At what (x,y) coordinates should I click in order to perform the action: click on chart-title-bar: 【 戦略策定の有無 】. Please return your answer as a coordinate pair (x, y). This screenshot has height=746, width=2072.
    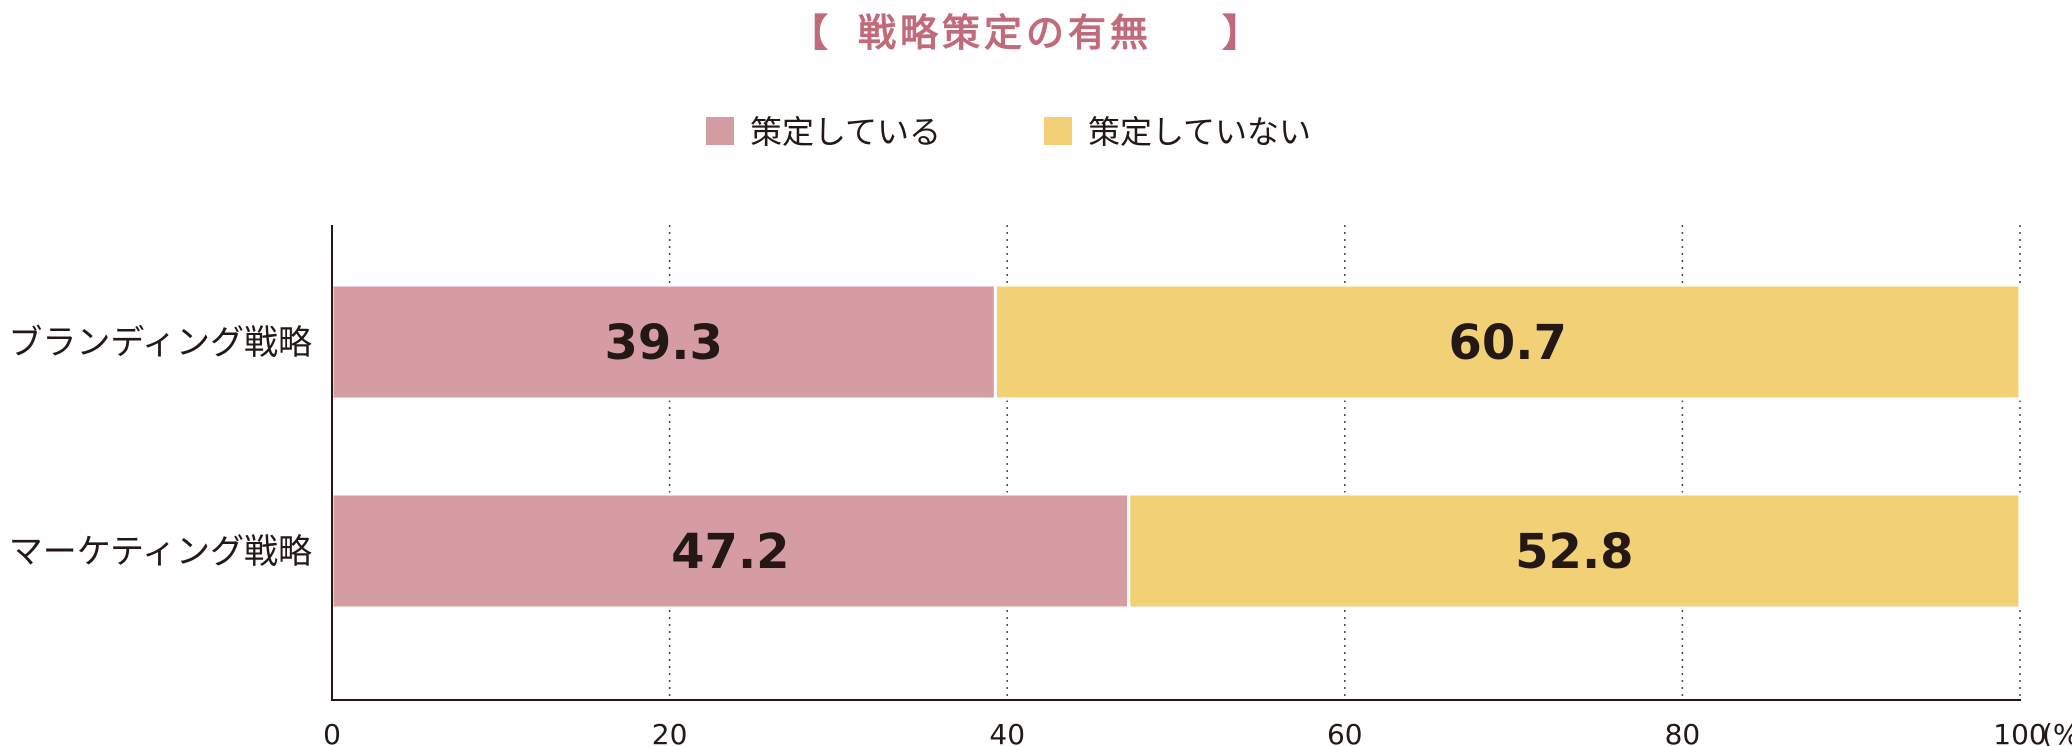
    Looking at the image, I should click on (1036, 27).